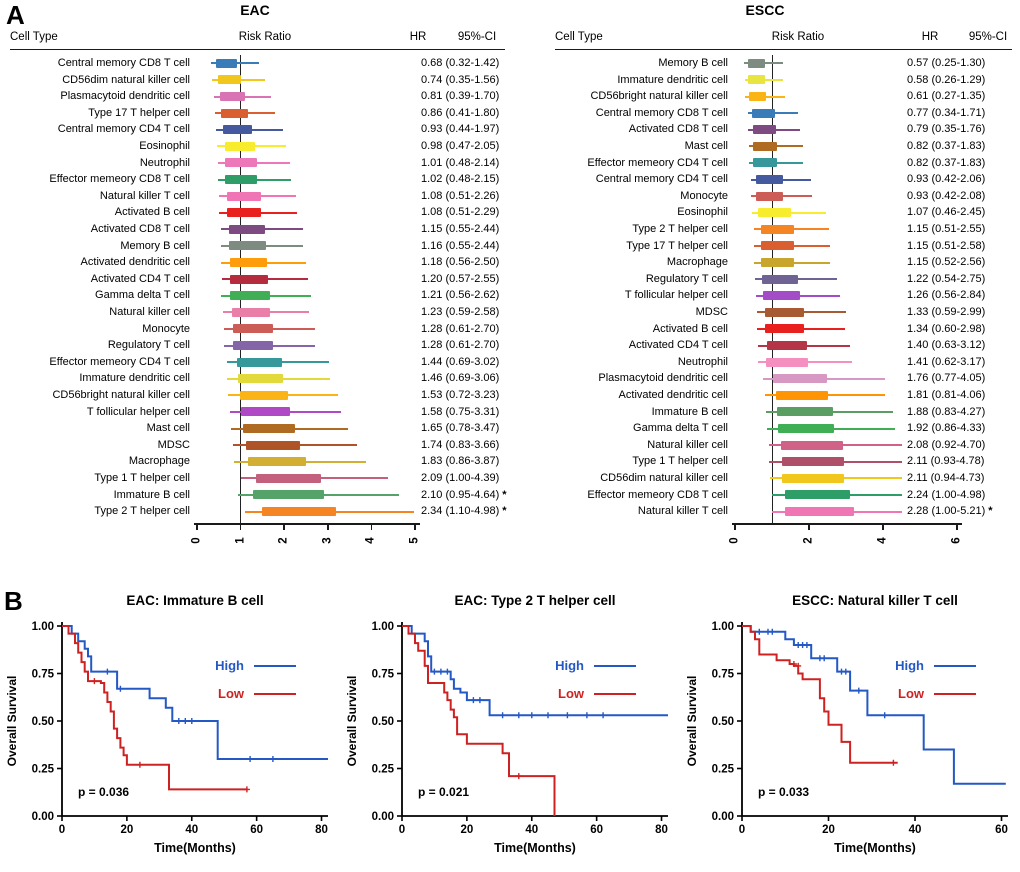 This screenshot has width=1020, height=872. Describe the element at coordinates (166, 328) in the screenshot. I see `cell-type-label: Monocyte` at that location.